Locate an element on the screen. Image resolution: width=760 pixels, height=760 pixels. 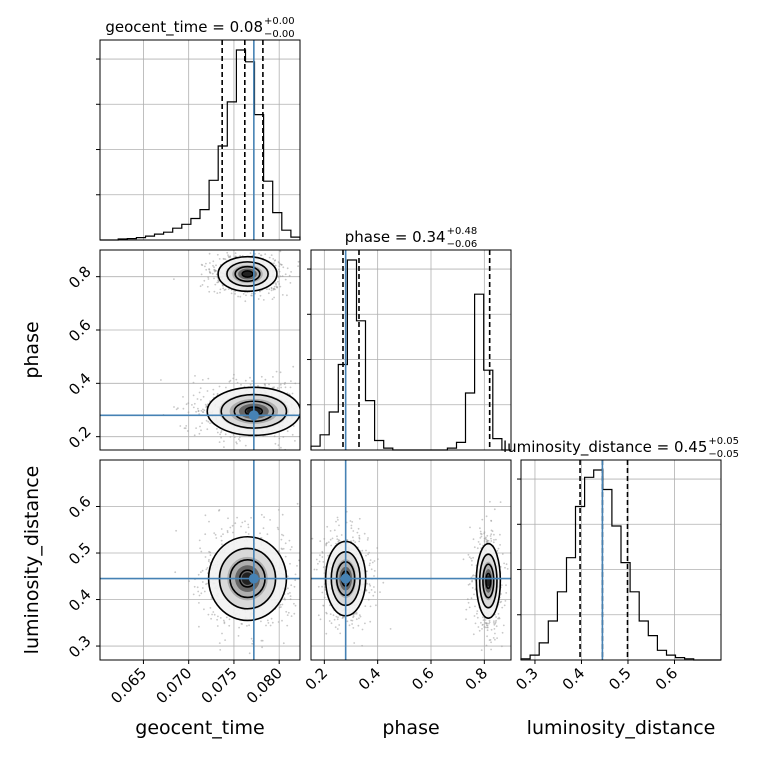
y-tick-label: 0.8 is located at coordinates (80, 278).